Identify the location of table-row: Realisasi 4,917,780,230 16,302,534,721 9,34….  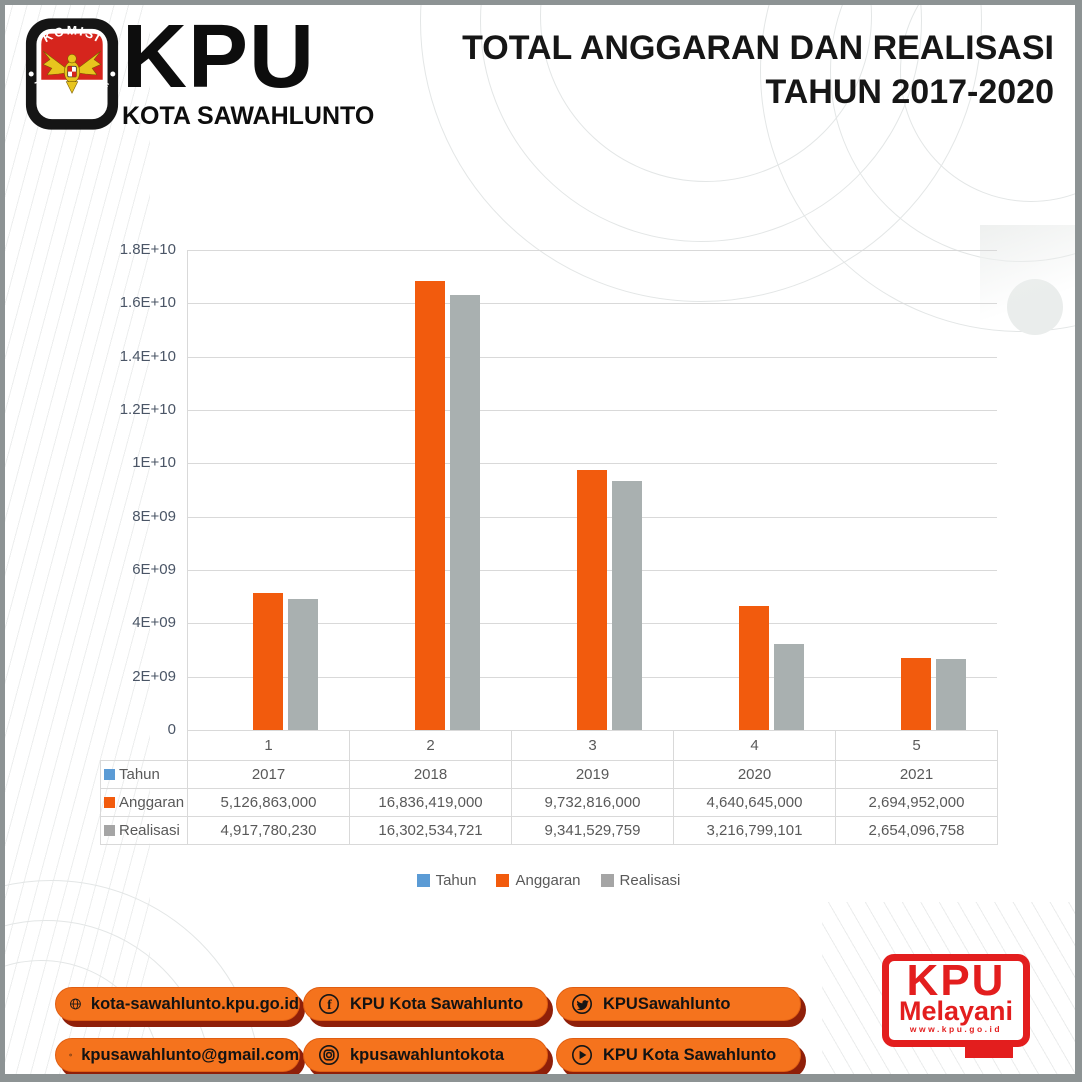
(549, 830).